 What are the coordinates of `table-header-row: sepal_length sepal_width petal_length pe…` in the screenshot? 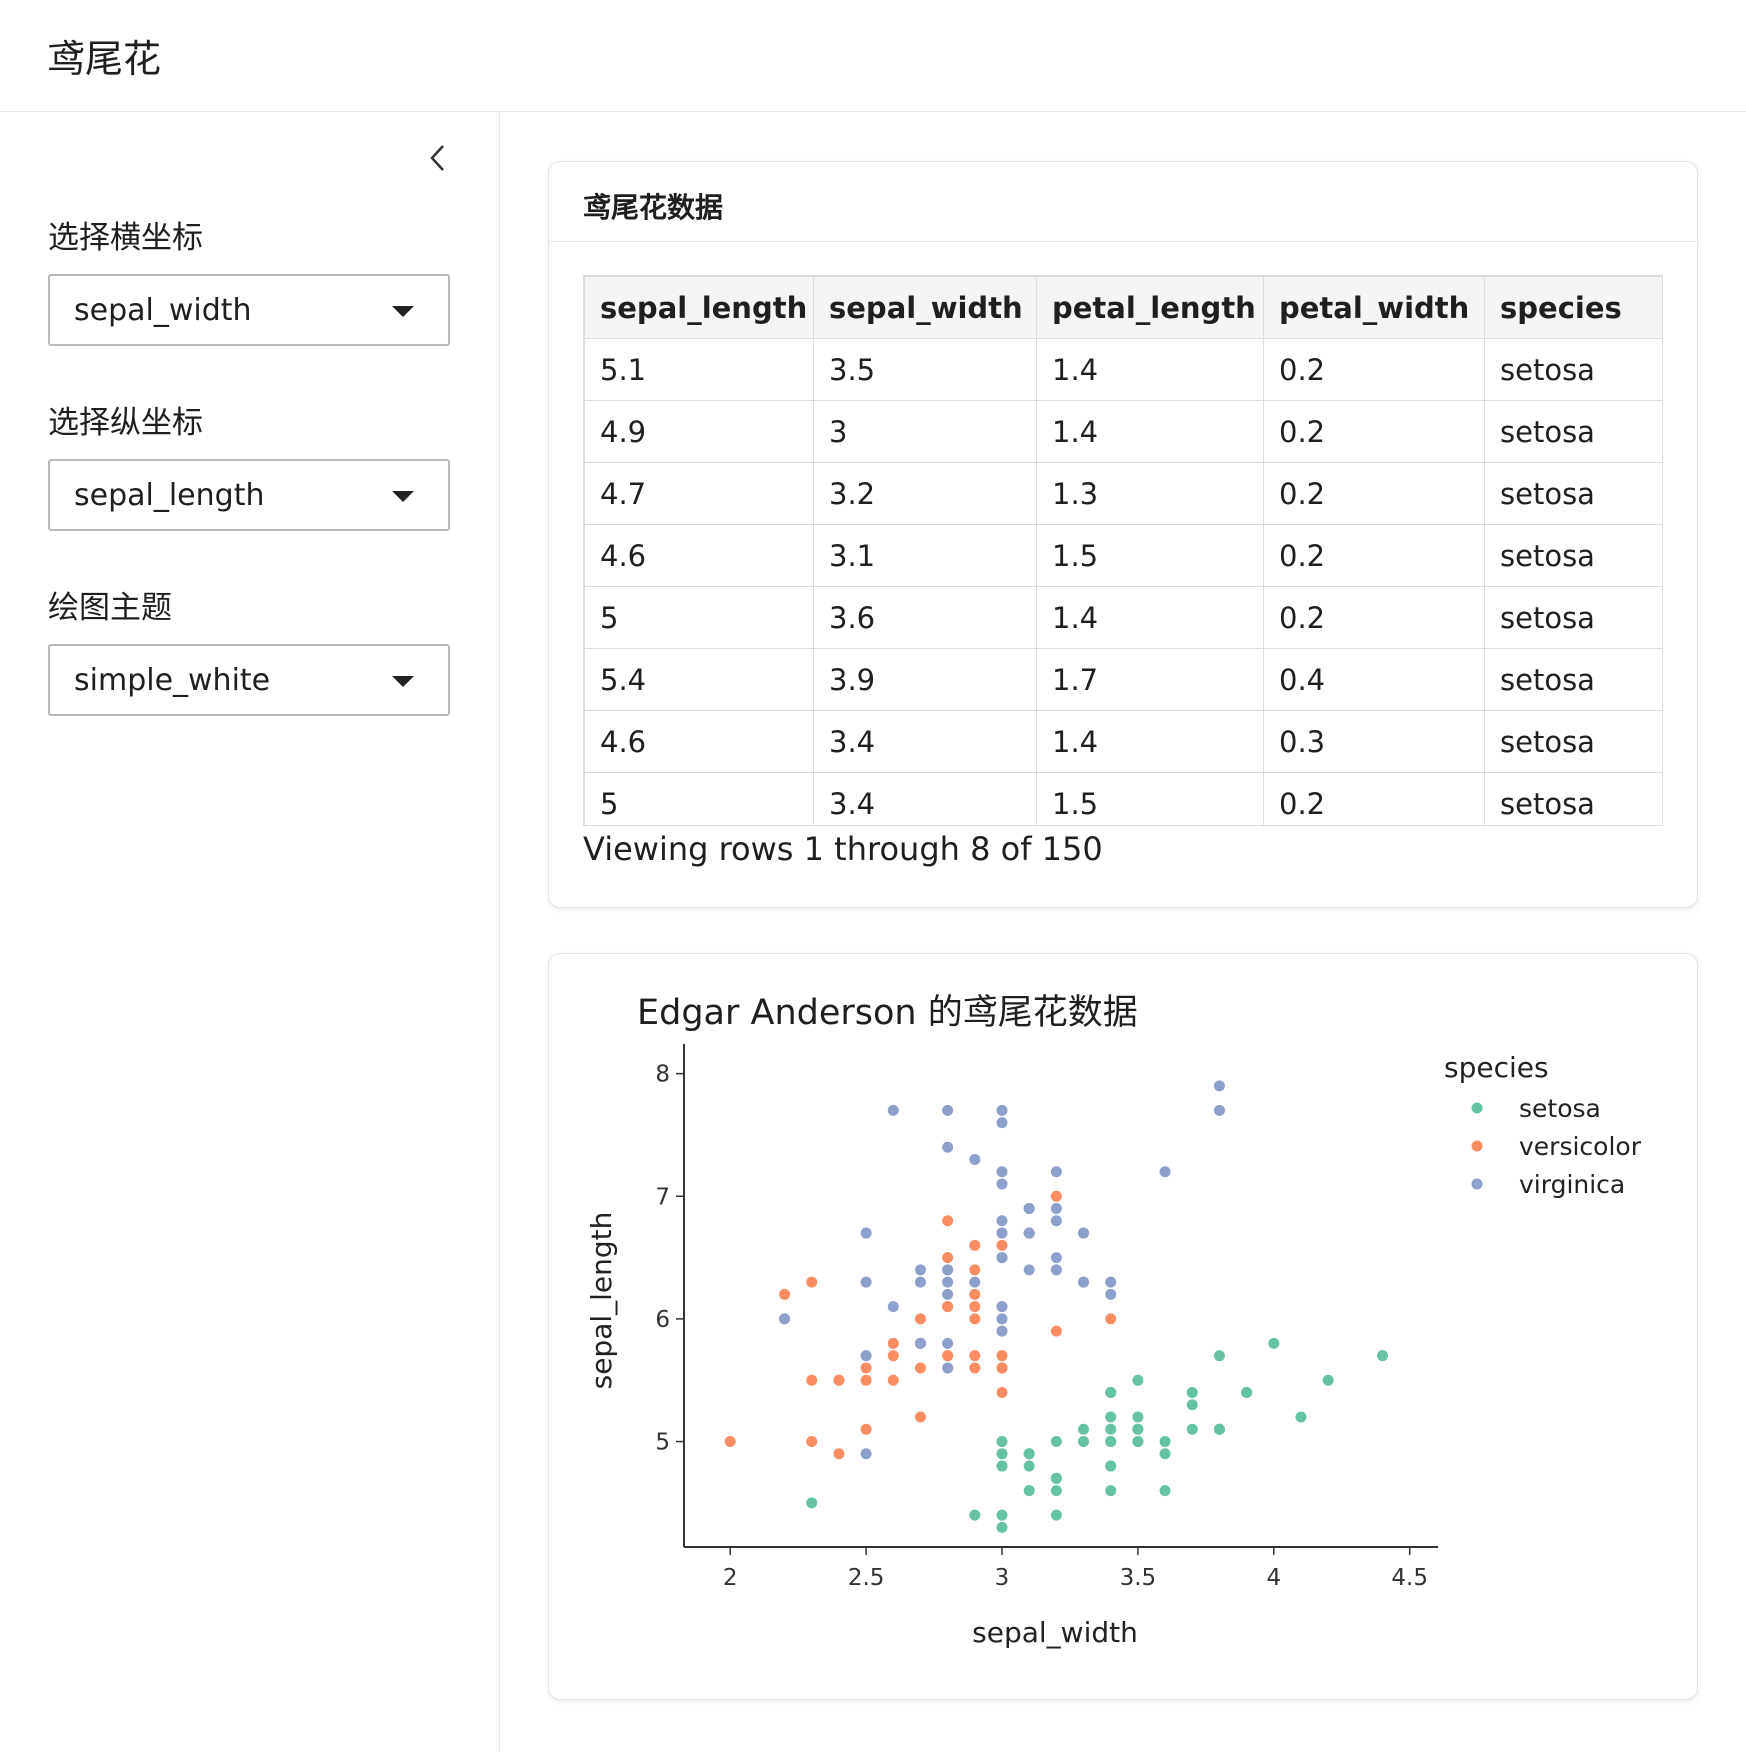 It's located at (1123, 307).